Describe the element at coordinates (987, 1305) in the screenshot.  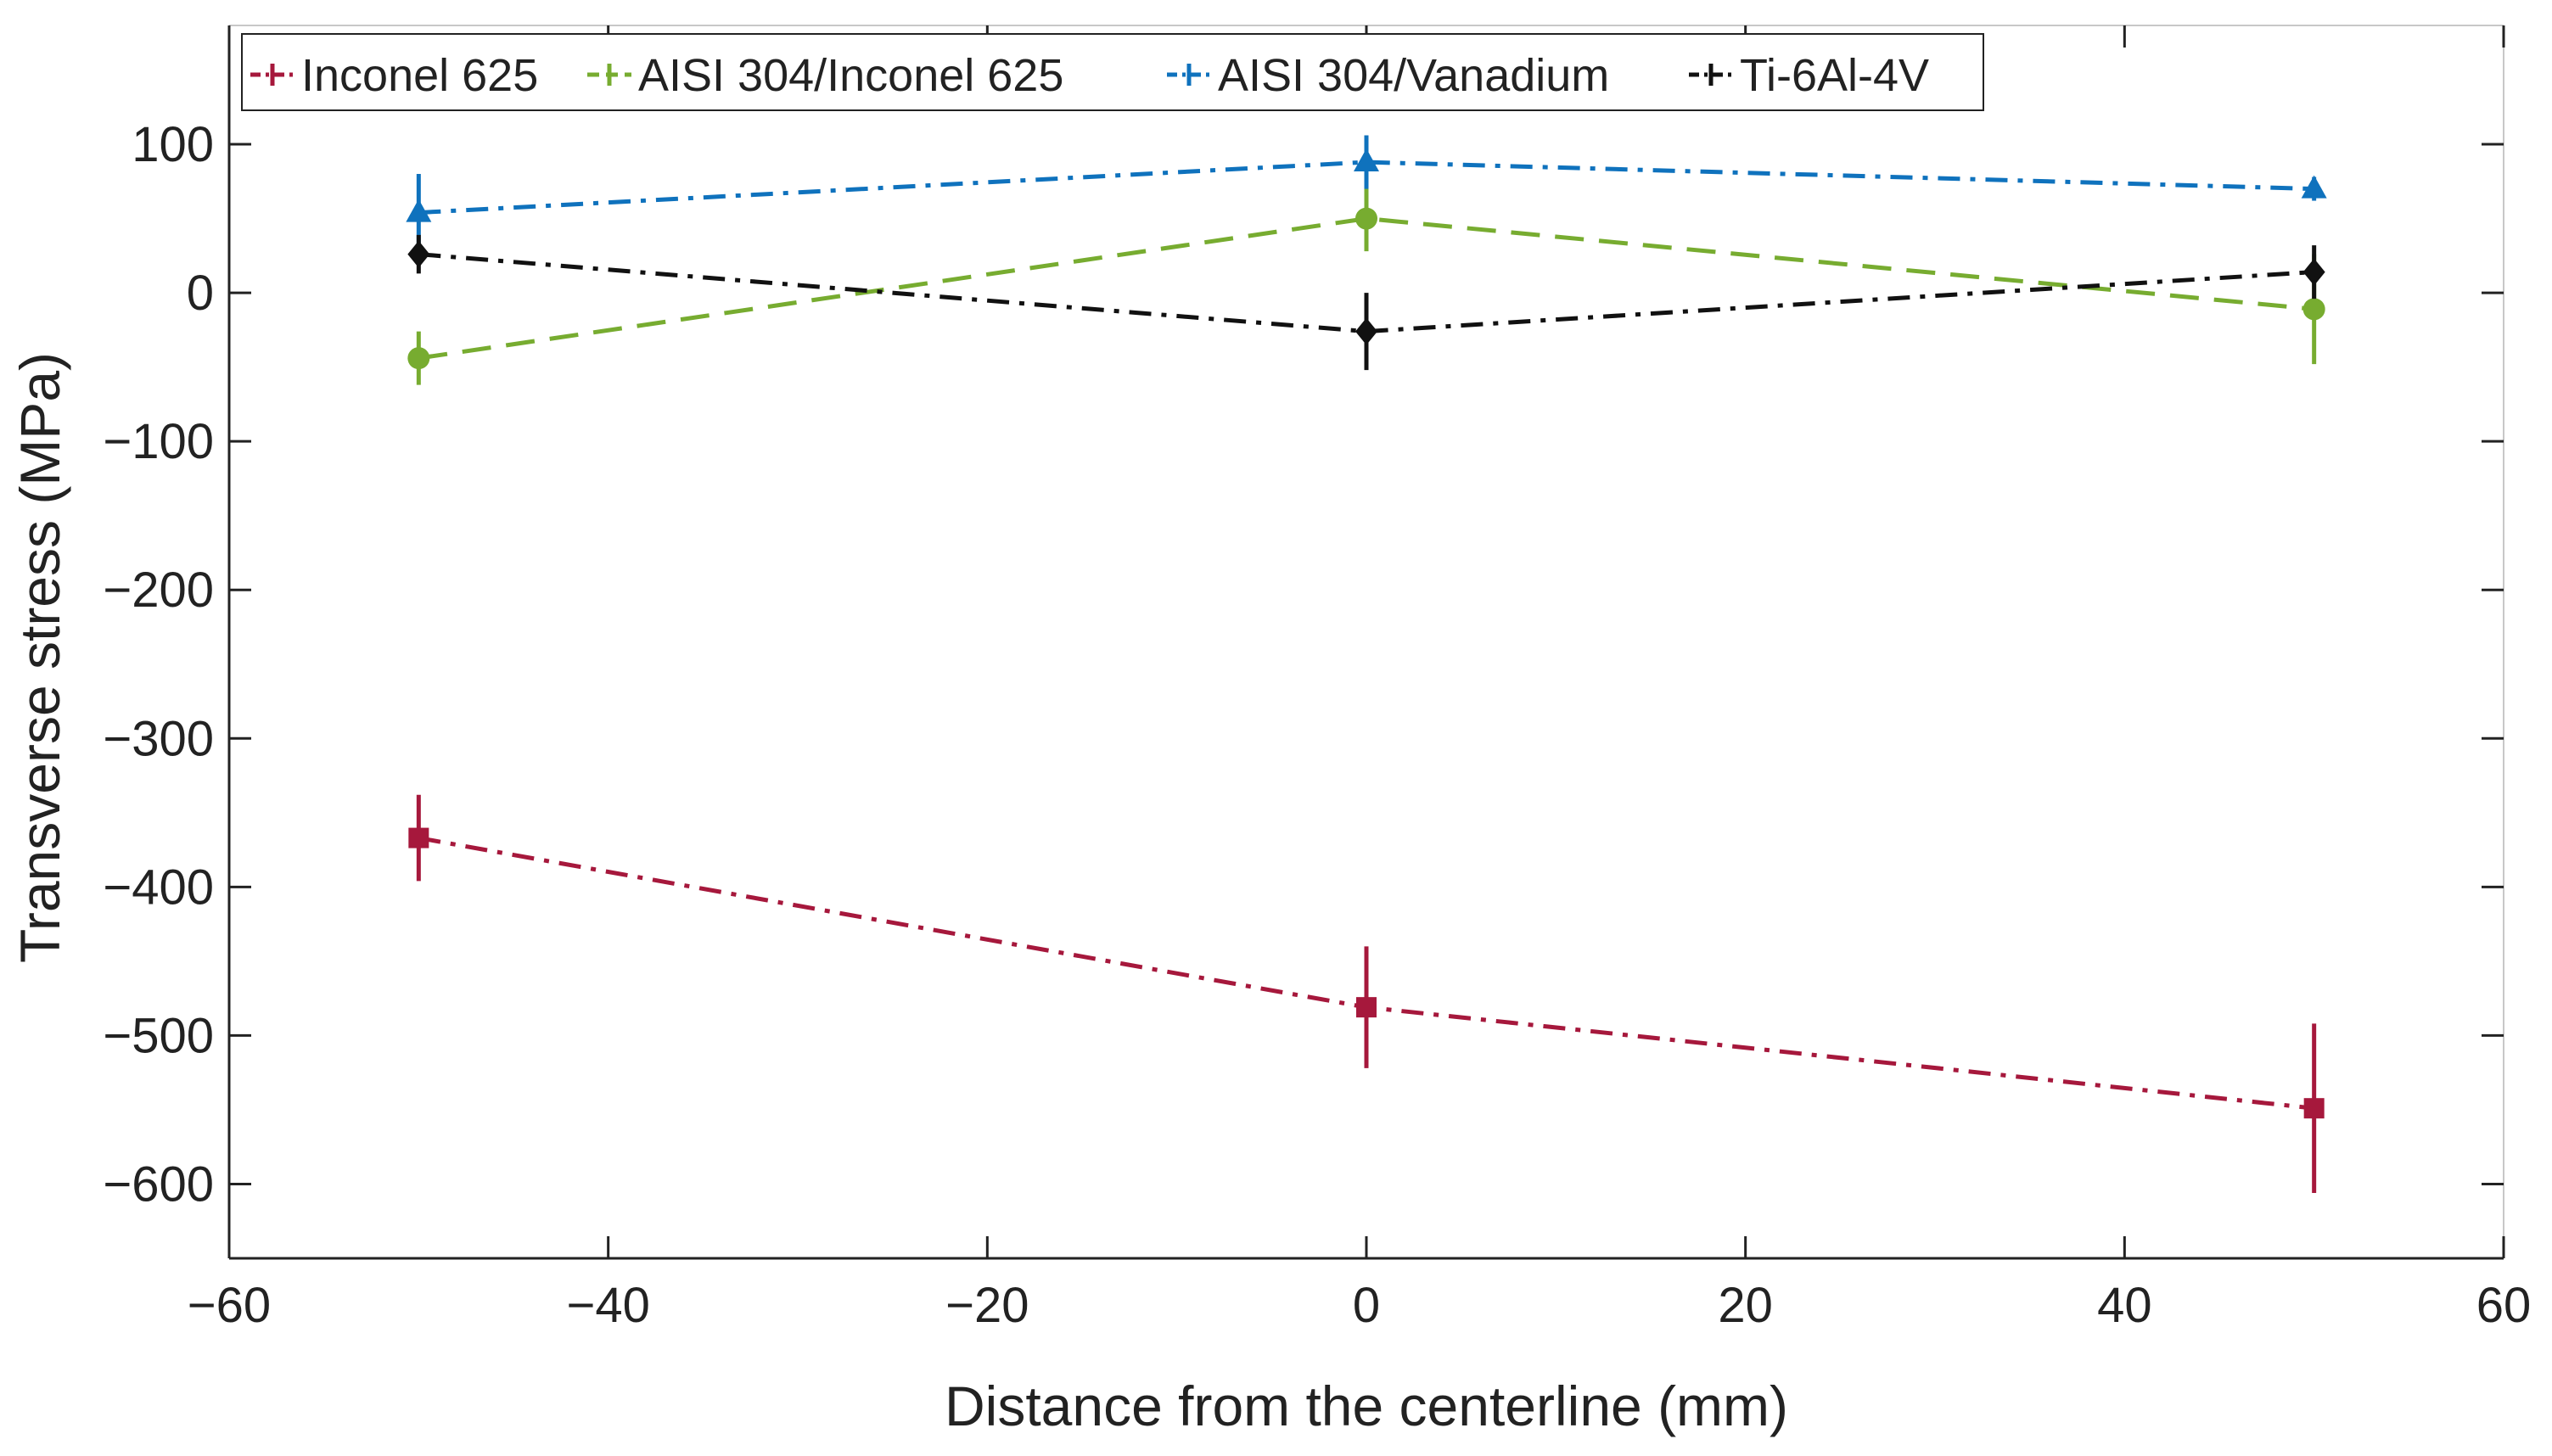
I see `x-tick-label: −20` at that location.